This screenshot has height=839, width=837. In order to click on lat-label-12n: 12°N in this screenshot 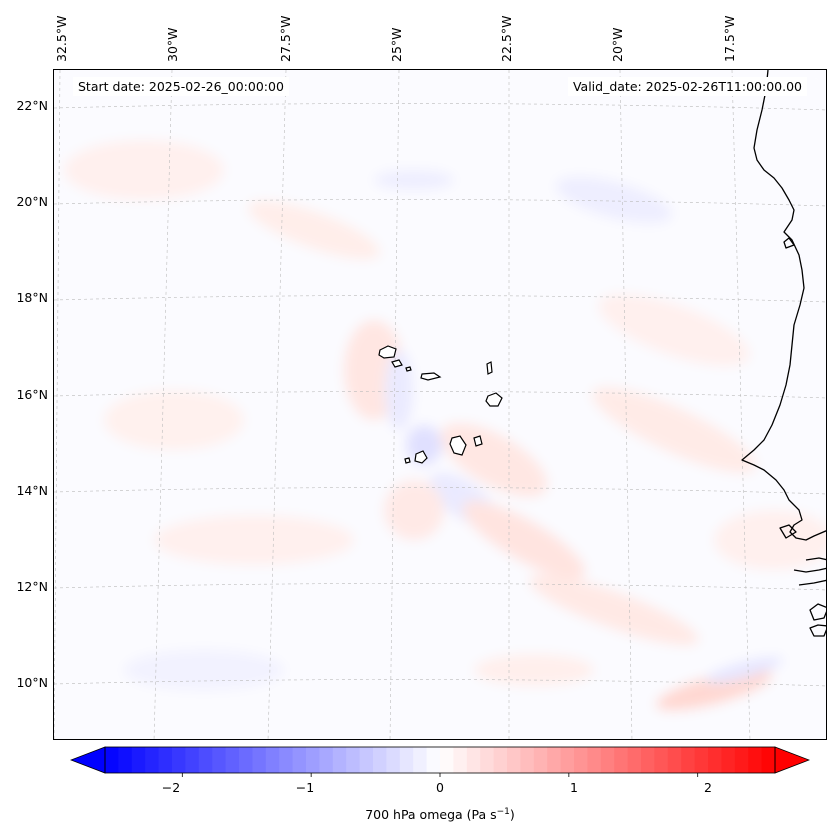, I will do `click(32, 586)`.